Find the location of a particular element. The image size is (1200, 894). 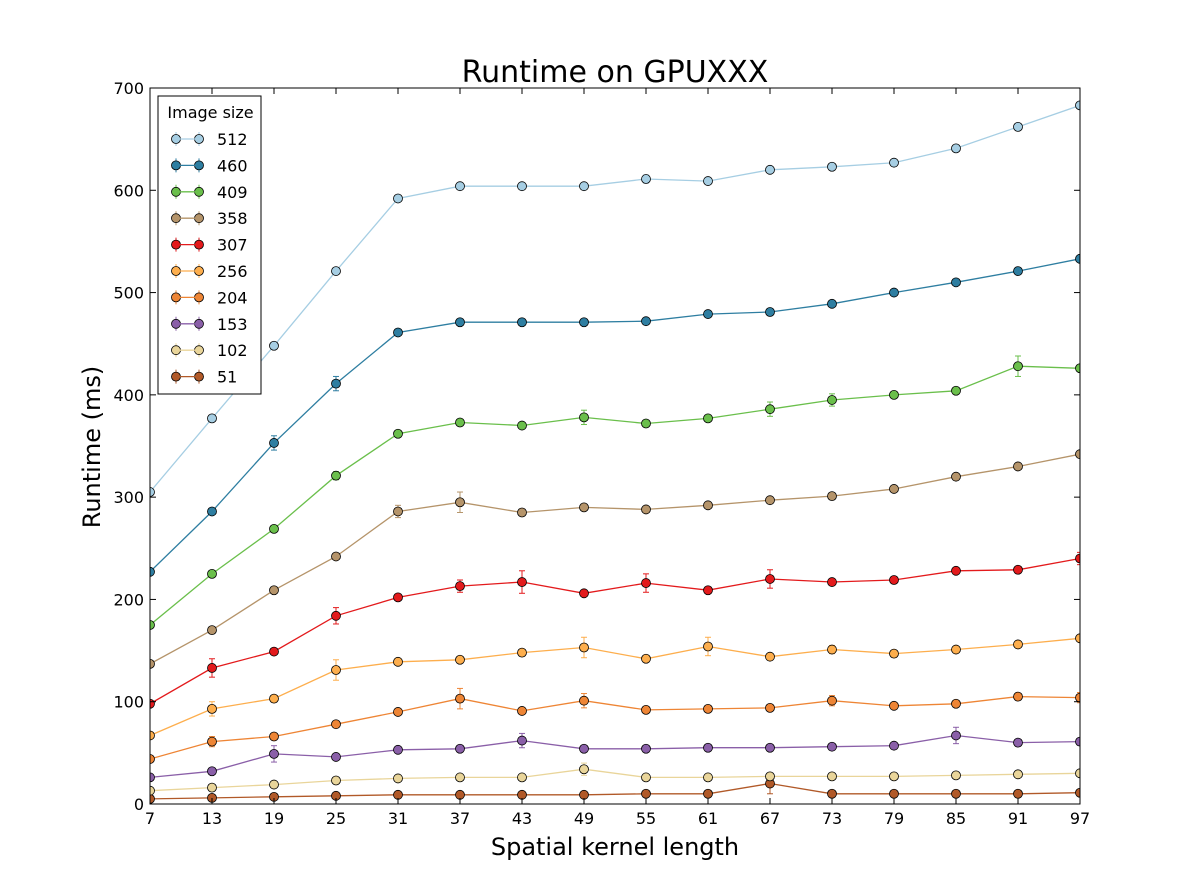

x-tick-label: 13 is located at coordinates (212, 818).